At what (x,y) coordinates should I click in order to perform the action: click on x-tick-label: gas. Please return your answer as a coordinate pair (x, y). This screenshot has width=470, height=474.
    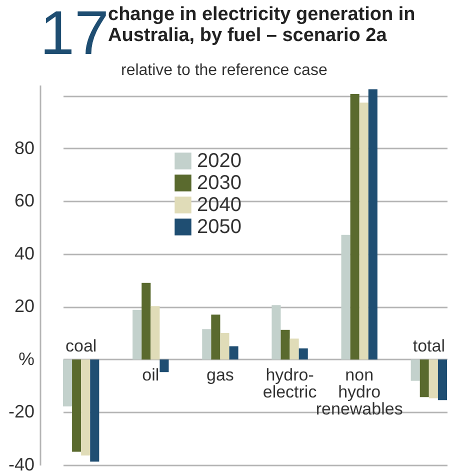
    Looking at the image, I should click on (220, 374).